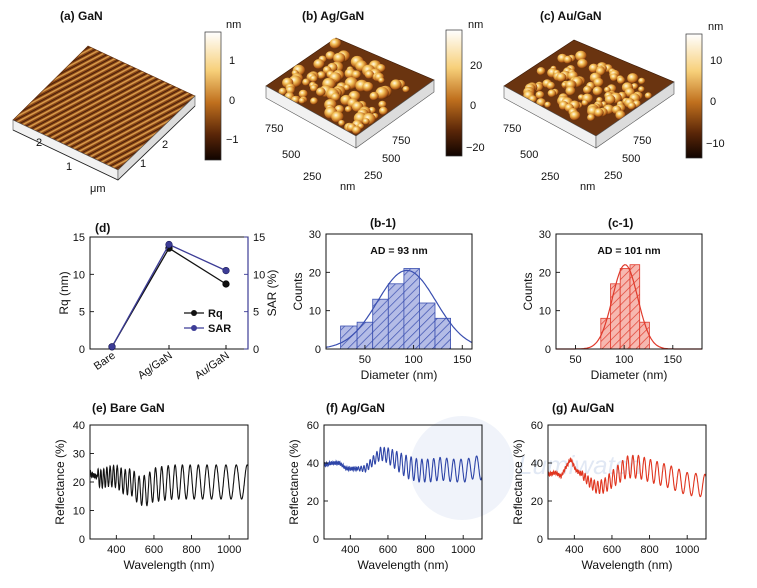 This screenshot has width=757, height=588. What do you see at coordinates (545, 273) in the screenshot?
I see `chart-c1-ytick-label: 20` at bounding box center [545, 273].